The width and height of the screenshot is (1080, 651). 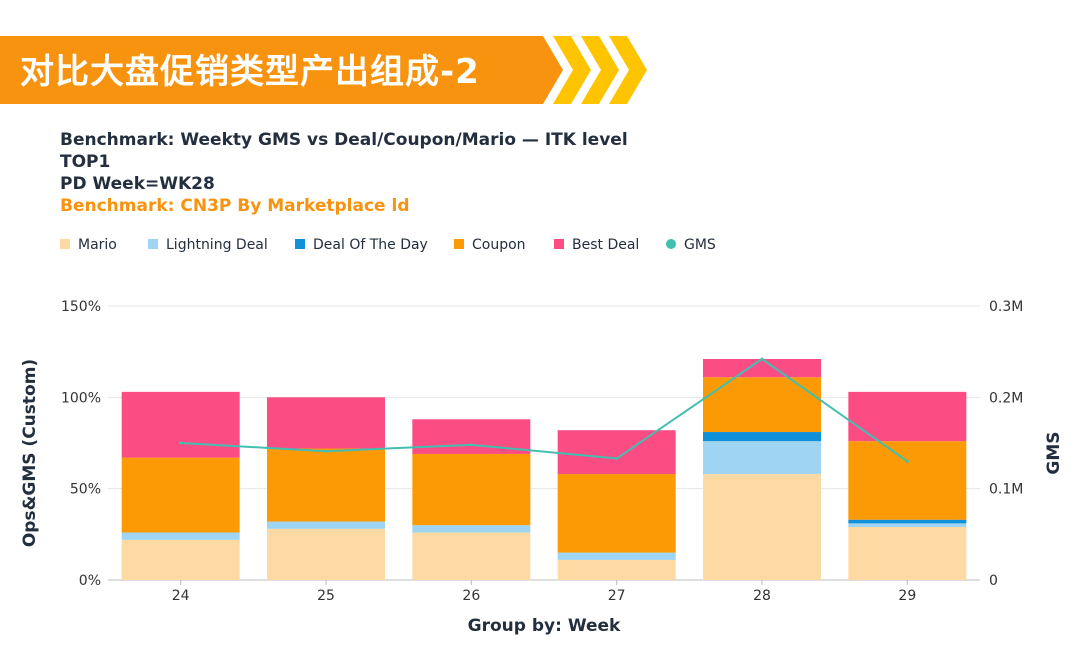 What do you see at coordinates (97, 245) in the screenshot?
I see `legend-label-mario: Mario` at bounding box center [97, 245].